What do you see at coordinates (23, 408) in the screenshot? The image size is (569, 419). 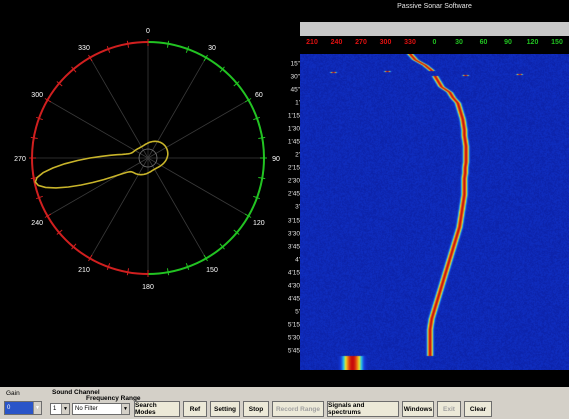 I see `gain-select: 0 ▼` at bounding box center [23, 408].